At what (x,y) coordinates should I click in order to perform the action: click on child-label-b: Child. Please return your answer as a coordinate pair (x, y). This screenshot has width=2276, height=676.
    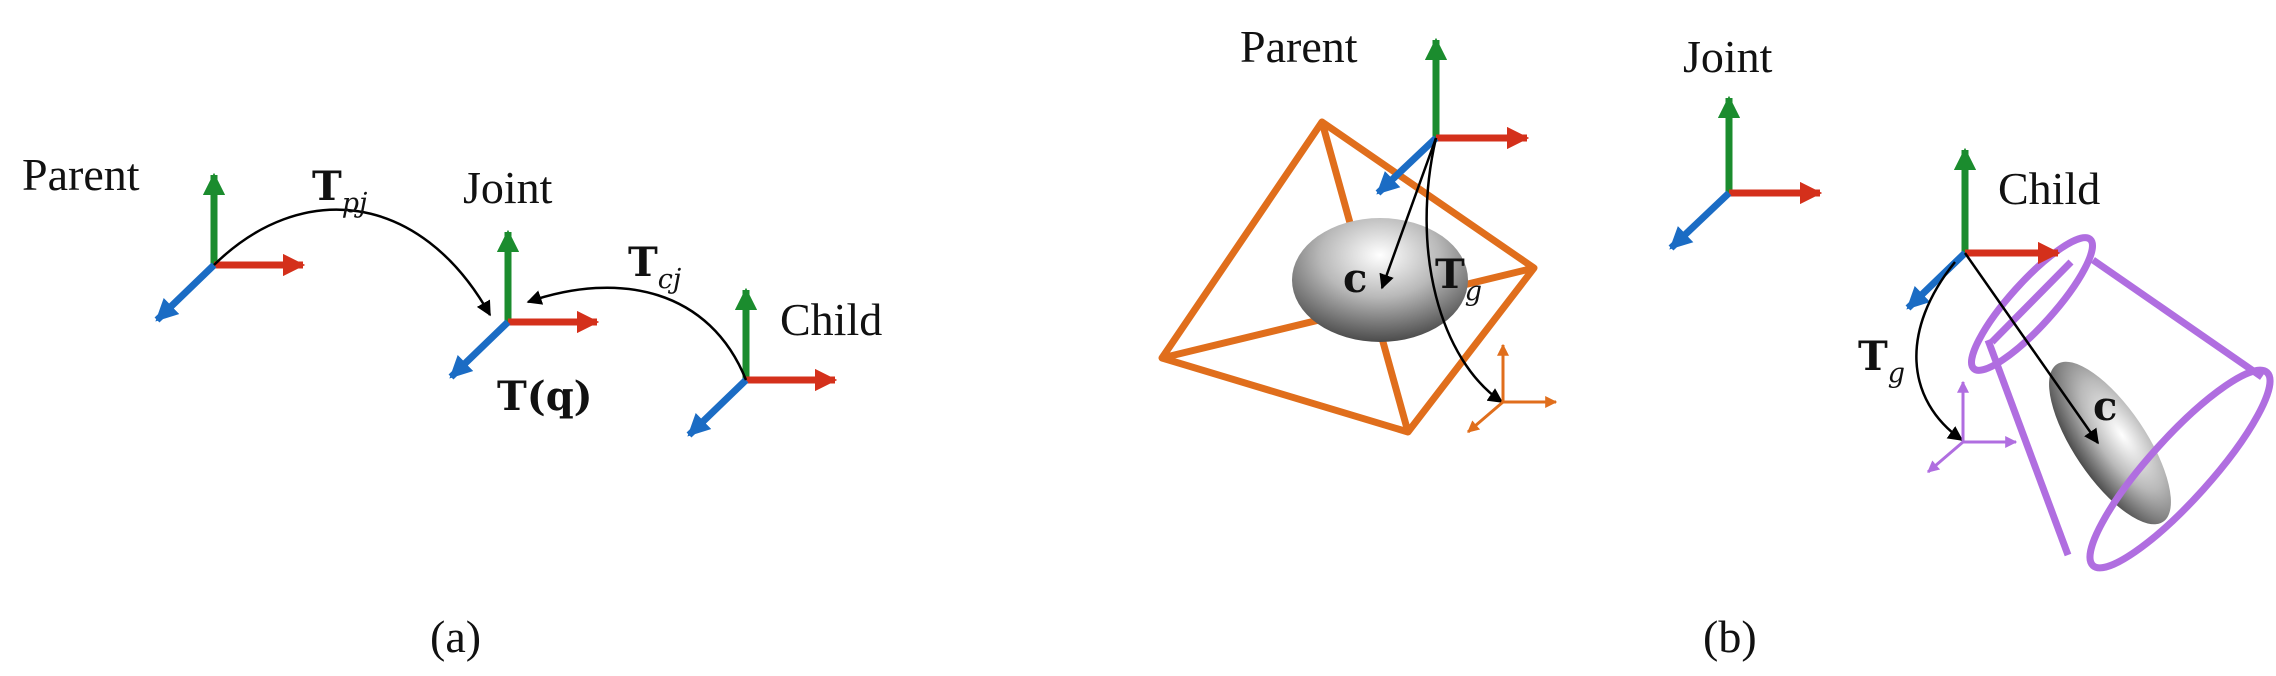
    Looking at the image, I should click on (2049, 188).